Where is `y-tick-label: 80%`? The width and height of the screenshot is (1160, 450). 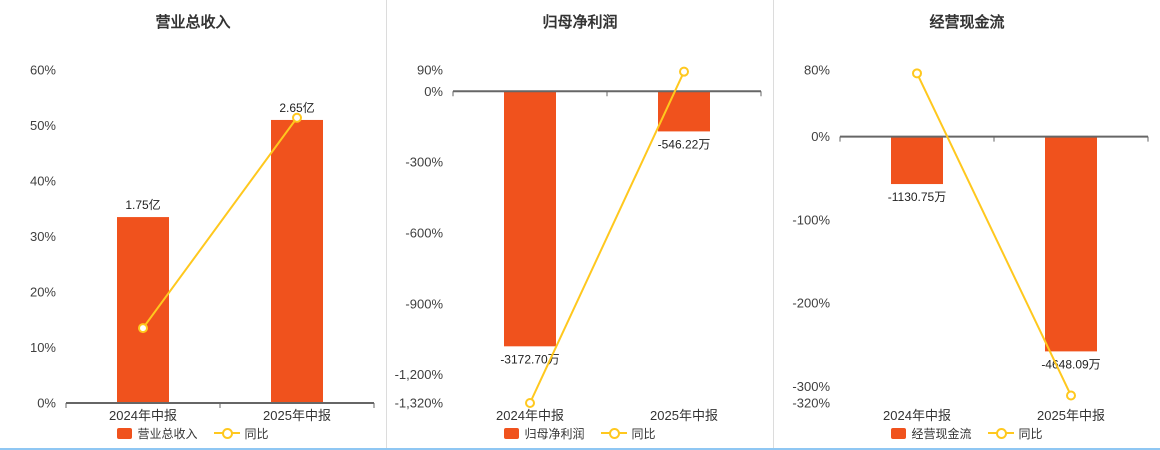
y-tick-label: 80% is located at coordinates (817, 70).